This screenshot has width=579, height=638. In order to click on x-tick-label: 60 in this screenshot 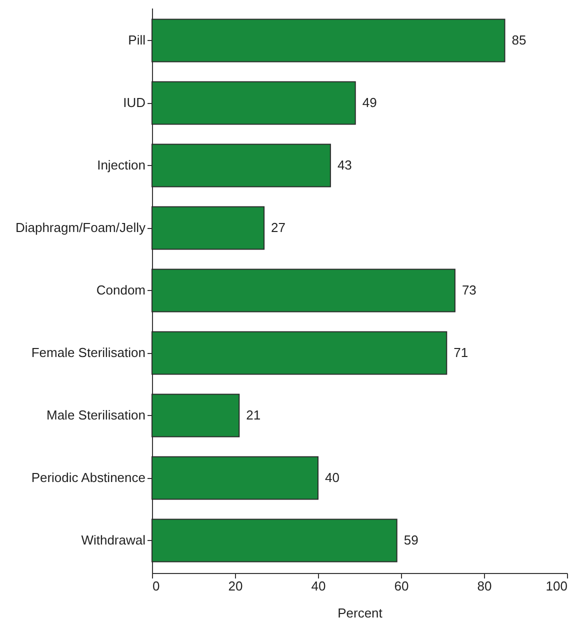, I will do `click(401, 586)`.